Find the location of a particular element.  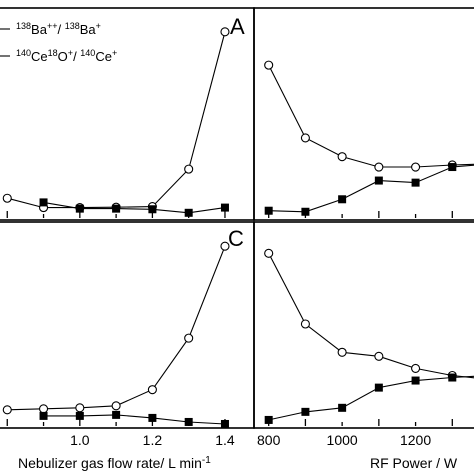

x-axis-title-nebulizer: Nebulizer gas flow rate/ L min-1 is located at coordinates (114, 463).